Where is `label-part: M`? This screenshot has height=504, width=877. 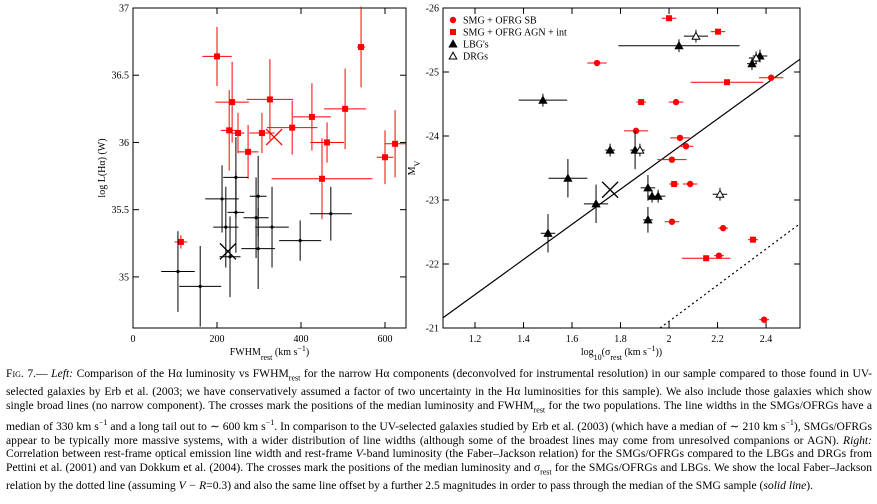 label-part: M is located at coordinates (412, 170).